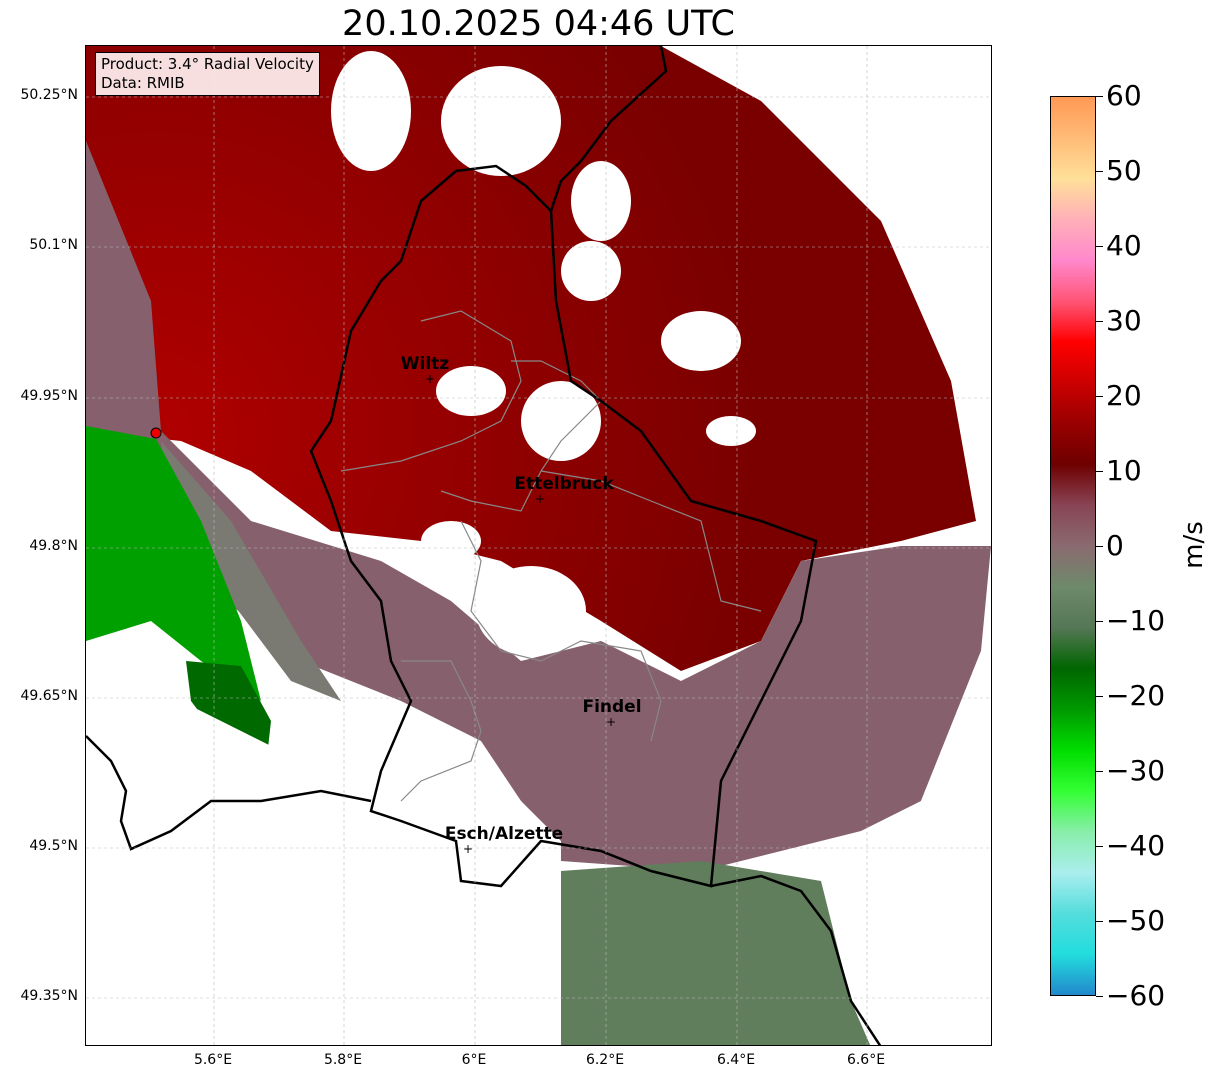 This screenshot has height=1081, width=1207. Describe the element at coordinates (1136, 995) in the screenshot. I see `colorbar-tick-label: −60` at that location.